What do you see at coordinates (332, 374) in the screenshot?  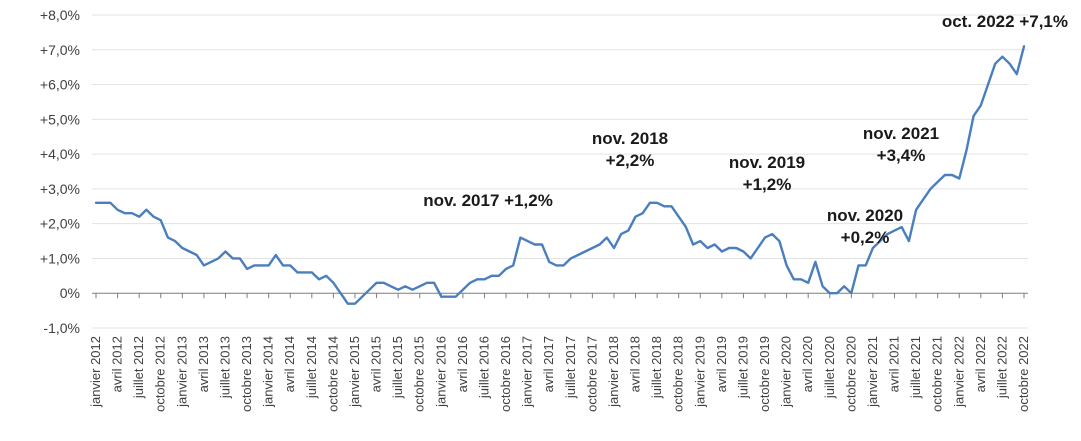 I see `x-tick-label: octobre 2014` at bounding box center [332, 374].